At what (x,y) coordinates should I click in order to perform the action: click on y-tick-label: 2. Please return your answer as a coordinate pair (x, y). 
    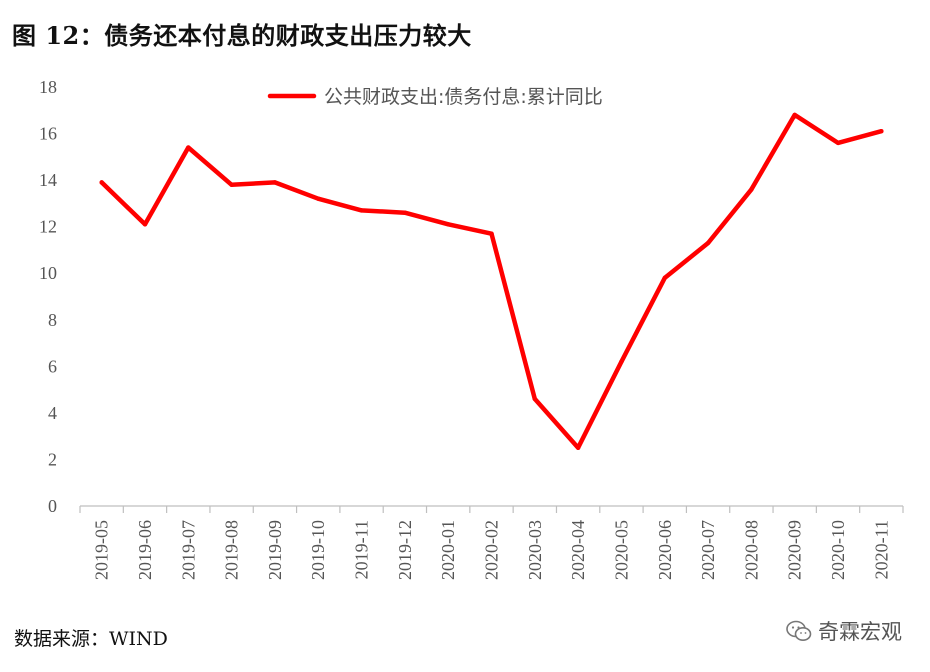
    Looking at the image, I should click on (52, 459).